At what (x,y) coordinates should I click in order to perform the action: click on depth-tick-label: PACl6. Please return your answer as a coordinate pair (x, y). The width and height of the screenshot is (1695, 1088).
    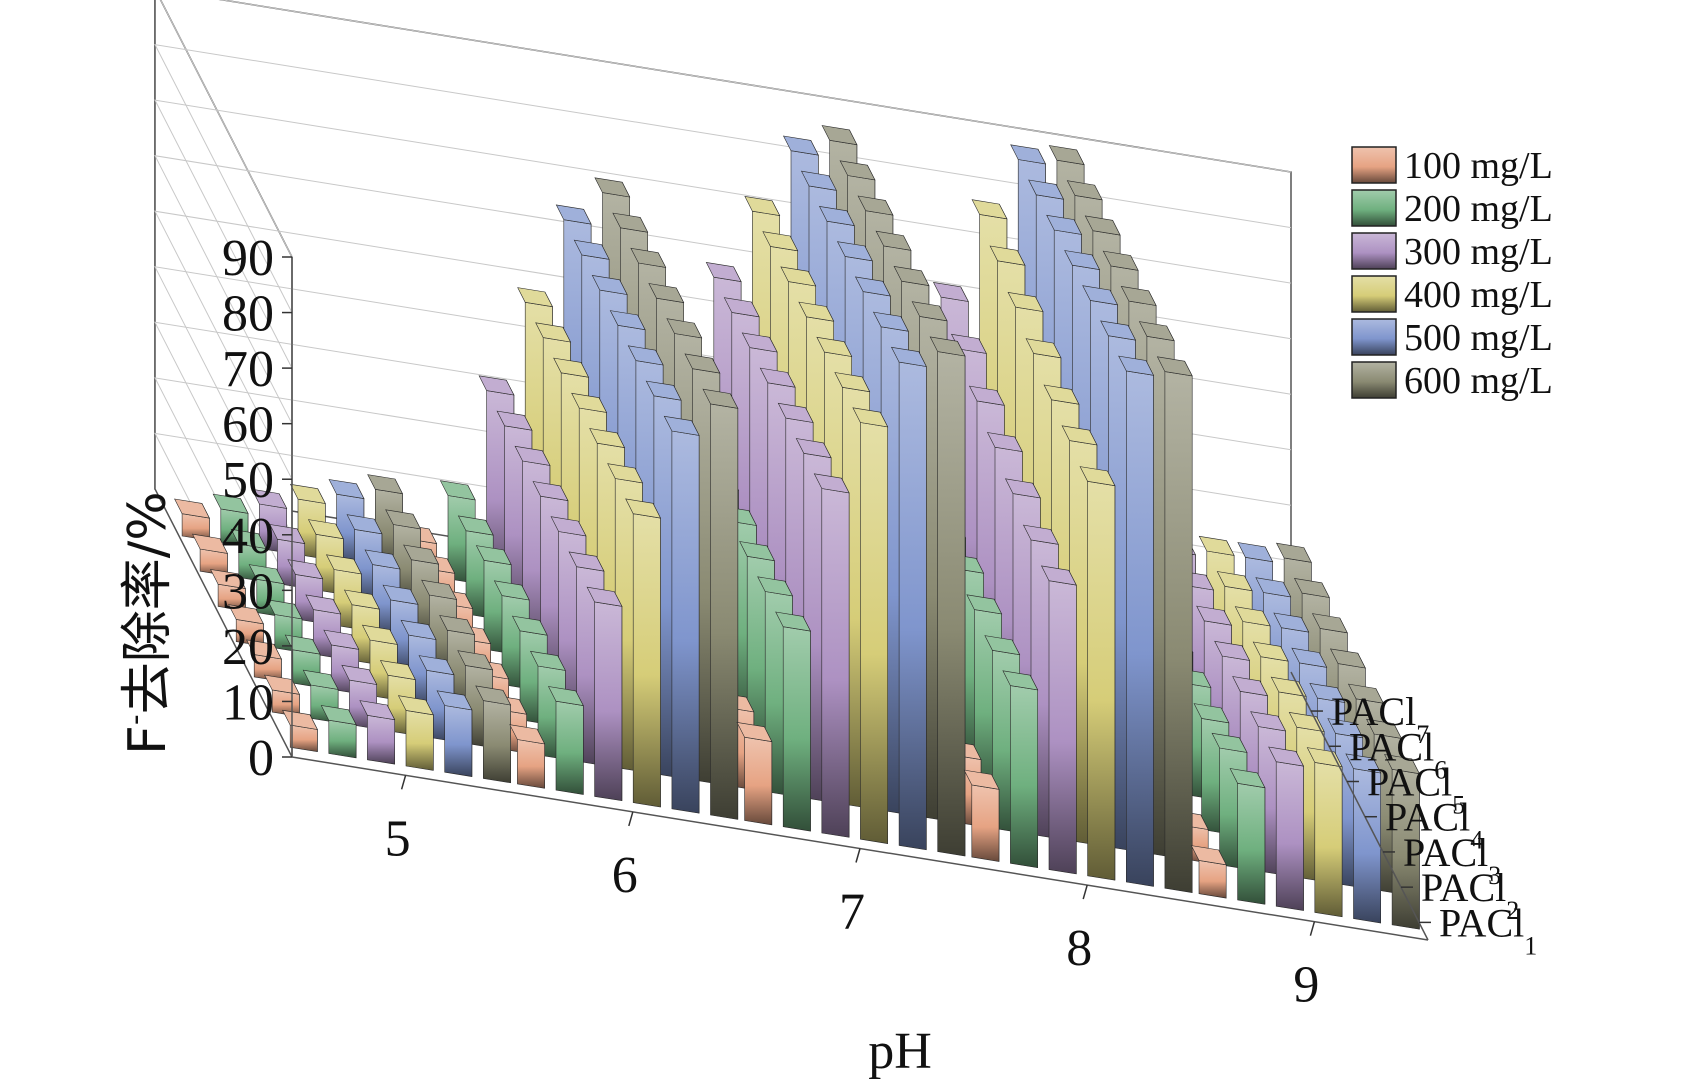
    Looking at the image, I should click on (1398, 754).